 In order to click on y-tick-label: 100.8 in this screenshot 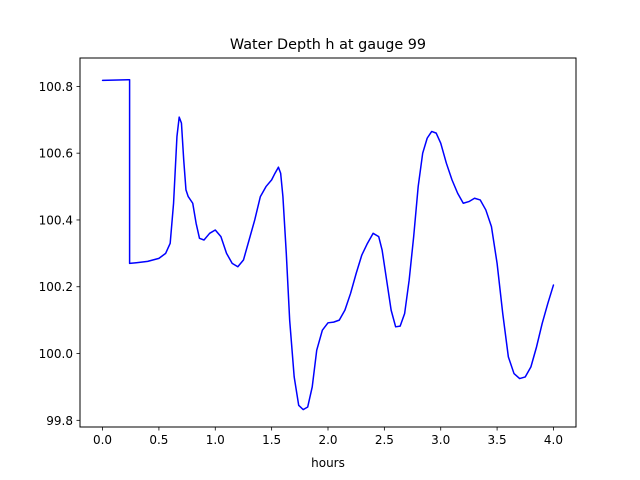, I will do `click(56, 87)`.